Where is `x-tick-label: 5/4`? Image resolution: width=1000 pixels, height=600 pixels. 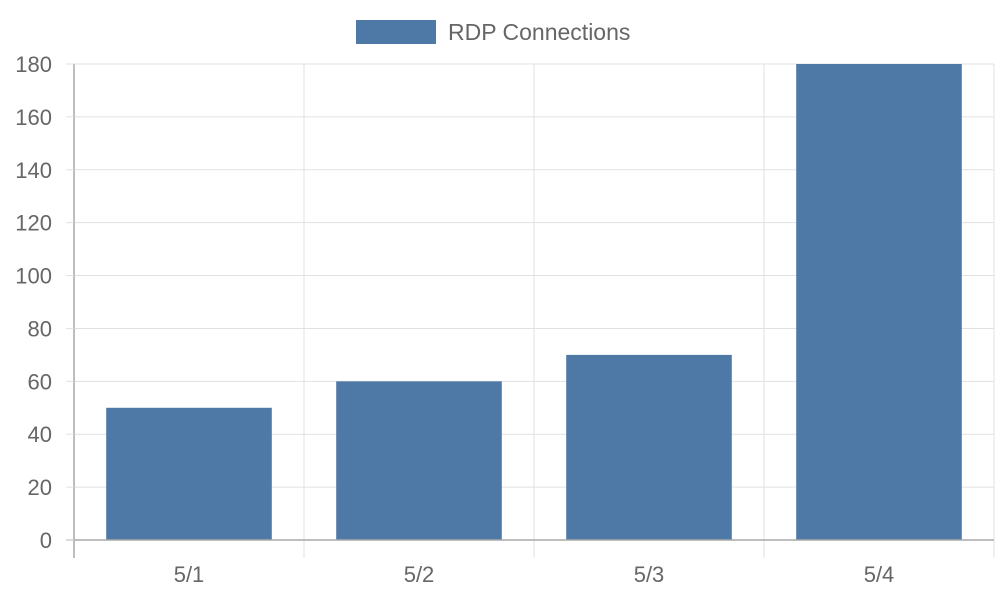
x-tick-label: 5/4 is located at coordinates (879, 574).